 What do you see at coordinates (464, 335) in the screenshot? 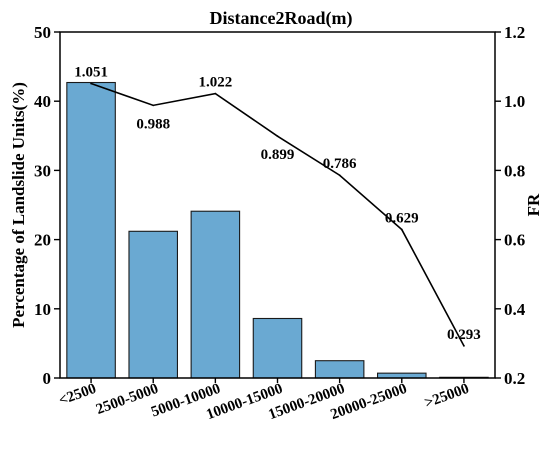
I see `fr-value-label-6: 0.293` at bounding box center [464, 335].